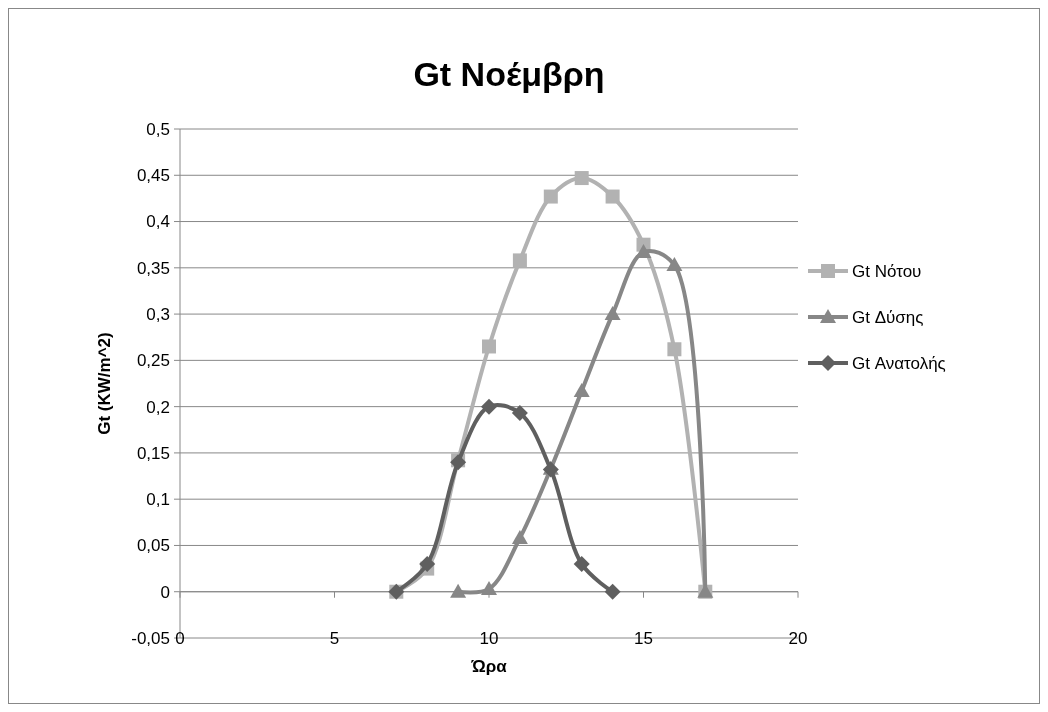  I want to click on legend-label: Gt Δύσης, so click(888, 317).